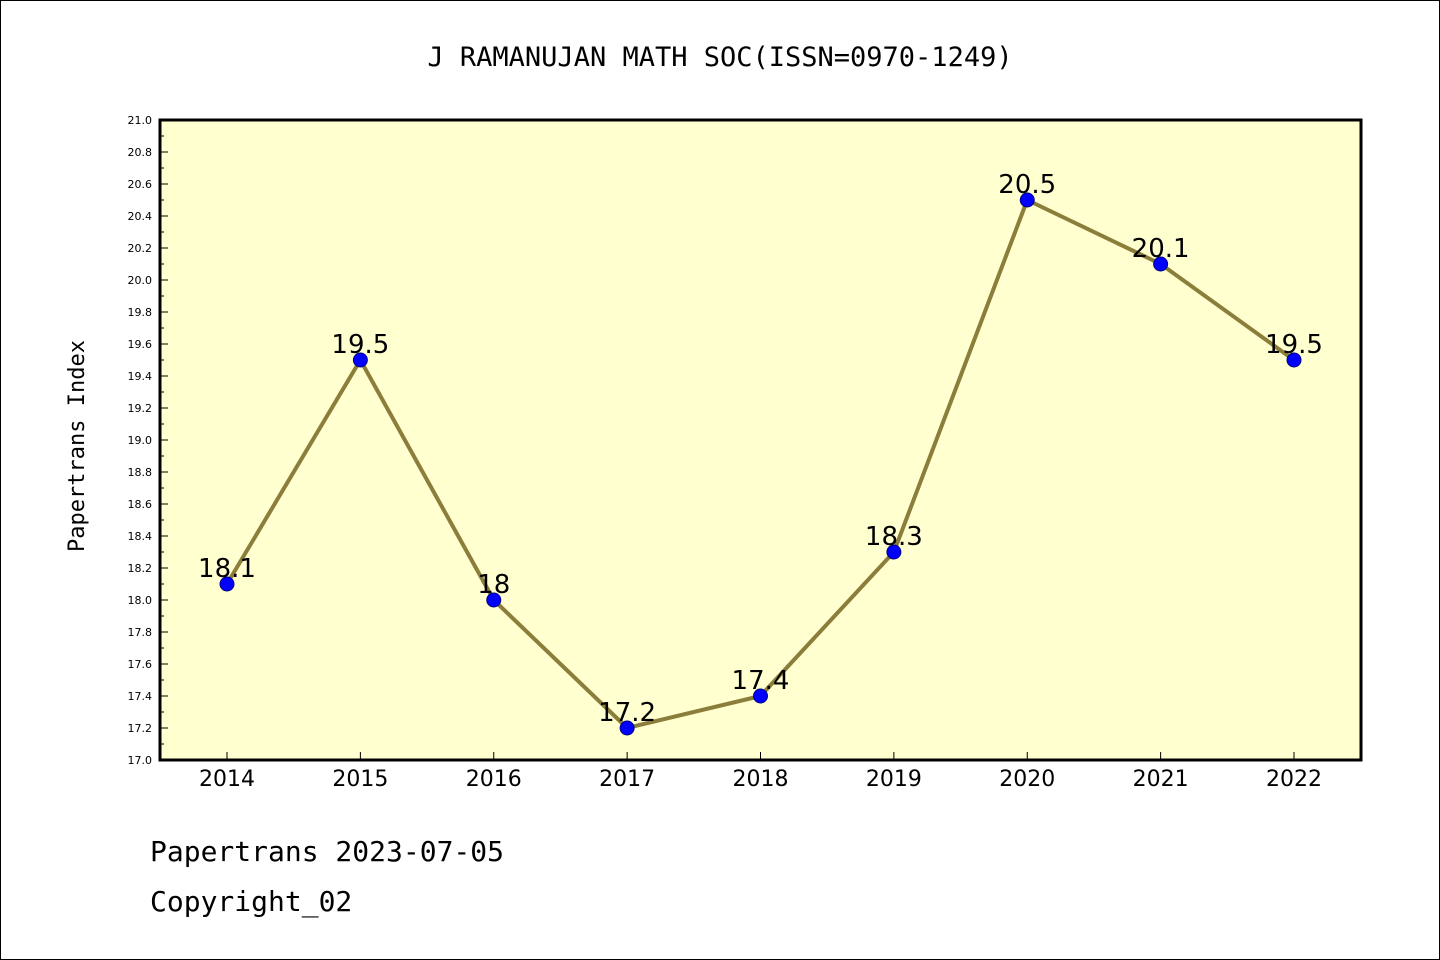 The image size is (1440, 960). What do you see at coordinates (761, 779) in the screenshot?
I see `x-tick-label: 2018` at bounding box center [761, 779].